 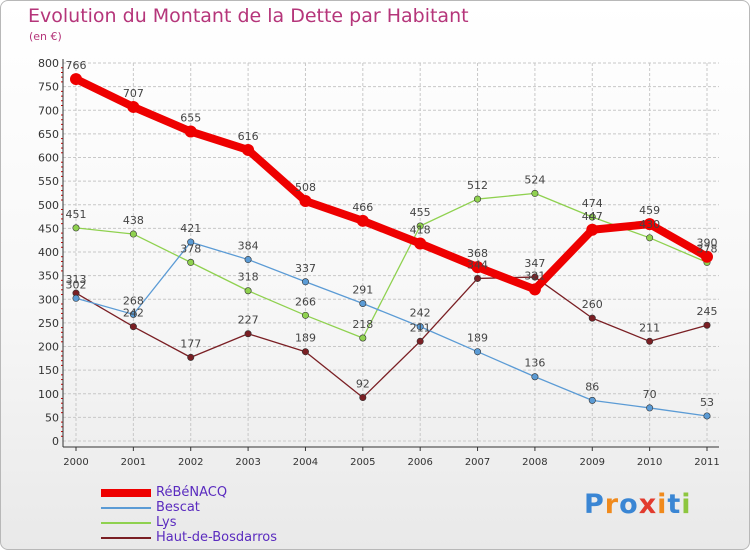 What do you see at coordinates (420, 212) in the screenshot?
I see `data-label-lys: 455` at bounding box center [420, 212].